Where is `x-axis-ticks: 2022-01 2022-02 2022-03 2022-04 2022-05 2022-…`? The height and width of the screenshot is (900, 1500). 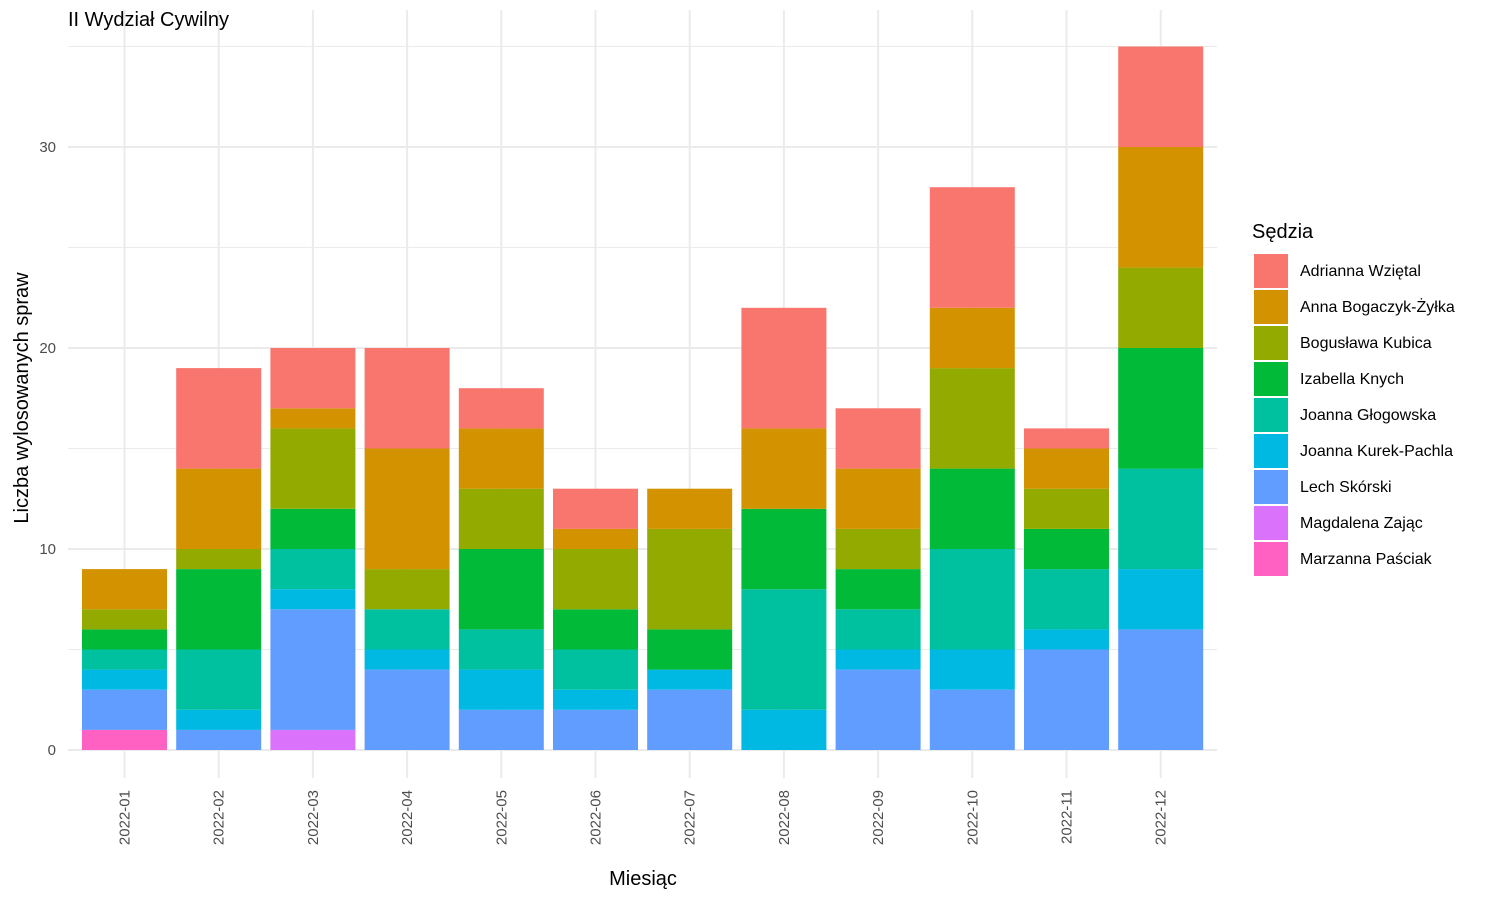 x-axis-ticks: 2022-01 2022-02 2022-03 2022-04 2022-05 2022-… is located at coordinates (643, 817).